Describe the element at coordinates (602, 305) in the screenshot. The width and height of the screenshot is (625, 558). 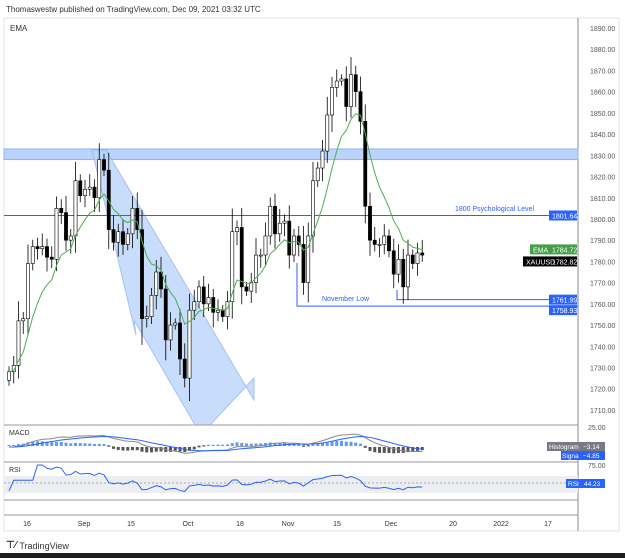
I see `price-tick-label: 1760.00` at that location.